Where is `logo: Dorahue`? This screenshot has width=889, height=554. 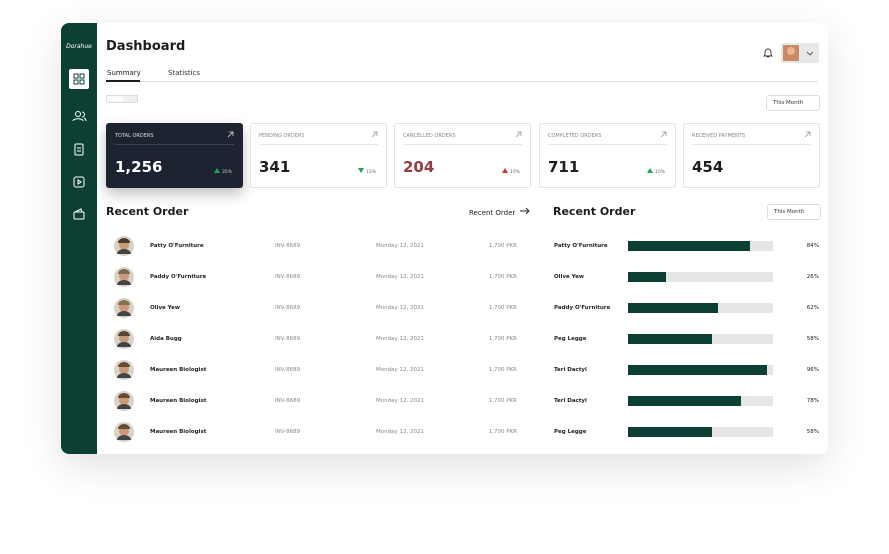
logo: Dorahue is located at coordinates (79, 46).